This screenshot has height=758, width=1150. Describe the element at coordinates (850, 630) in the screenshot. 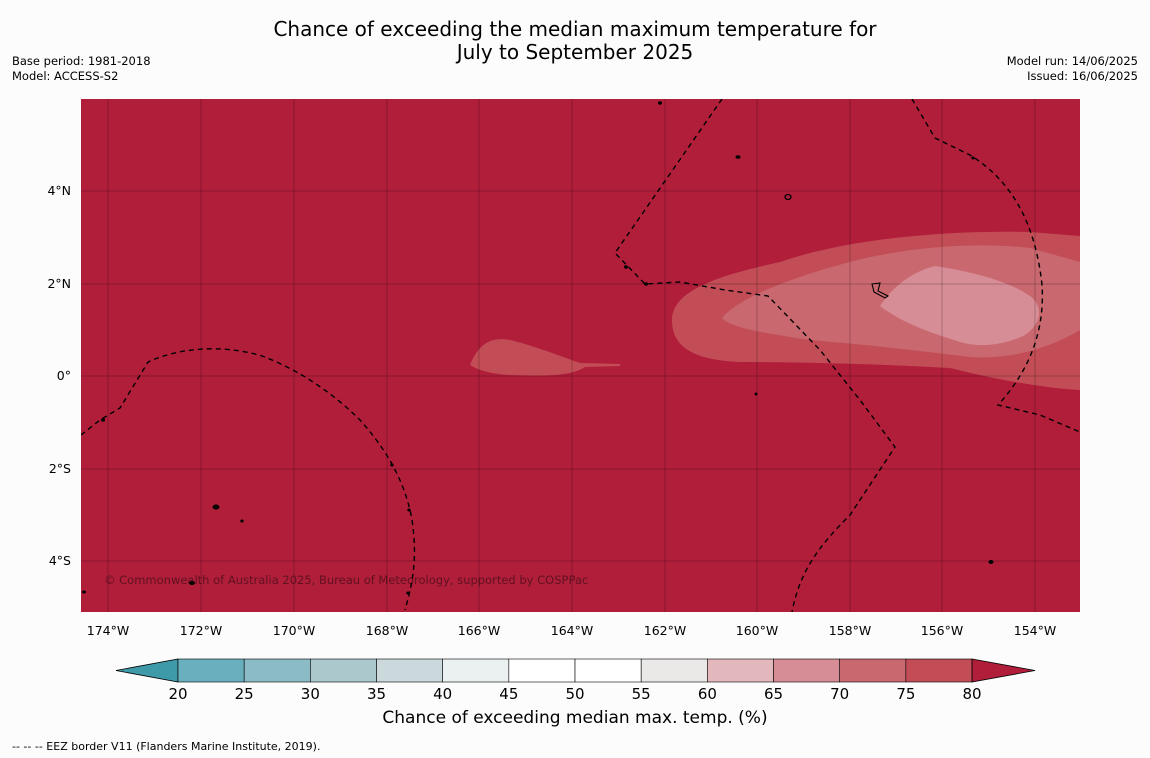

I see `lon-label: 158°W` at that location.